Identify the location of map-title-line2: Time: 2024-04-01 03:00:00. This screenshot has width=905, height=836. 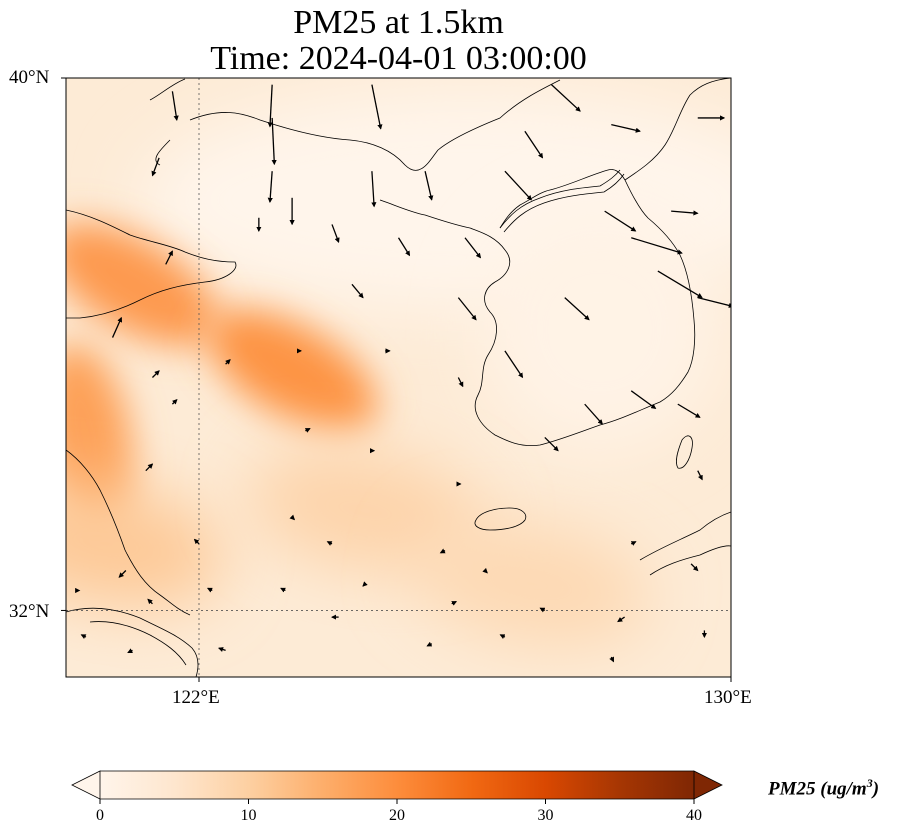
(398, 58).